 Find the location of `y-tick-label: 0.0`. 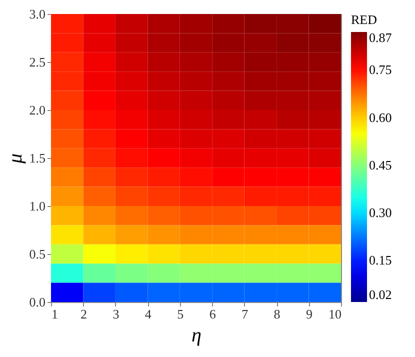

y-tick-label: 0.0 is located at coordinates (37, 302).